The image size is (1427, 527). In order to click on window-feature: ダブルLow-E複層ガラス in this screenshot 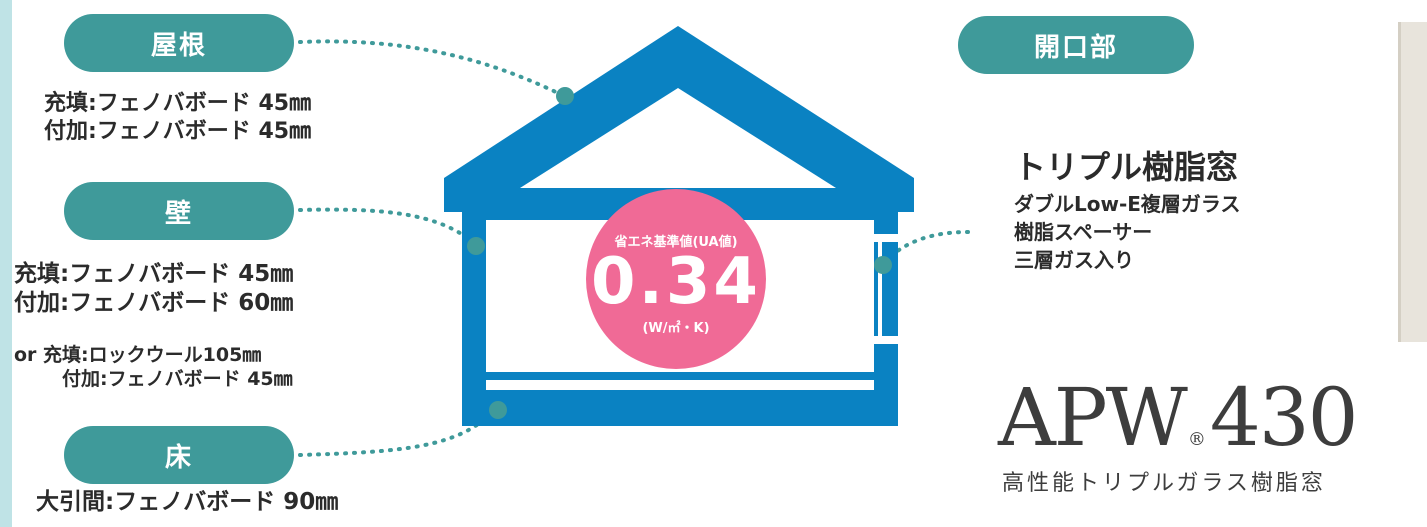, I will do `click(1127, 204)`.